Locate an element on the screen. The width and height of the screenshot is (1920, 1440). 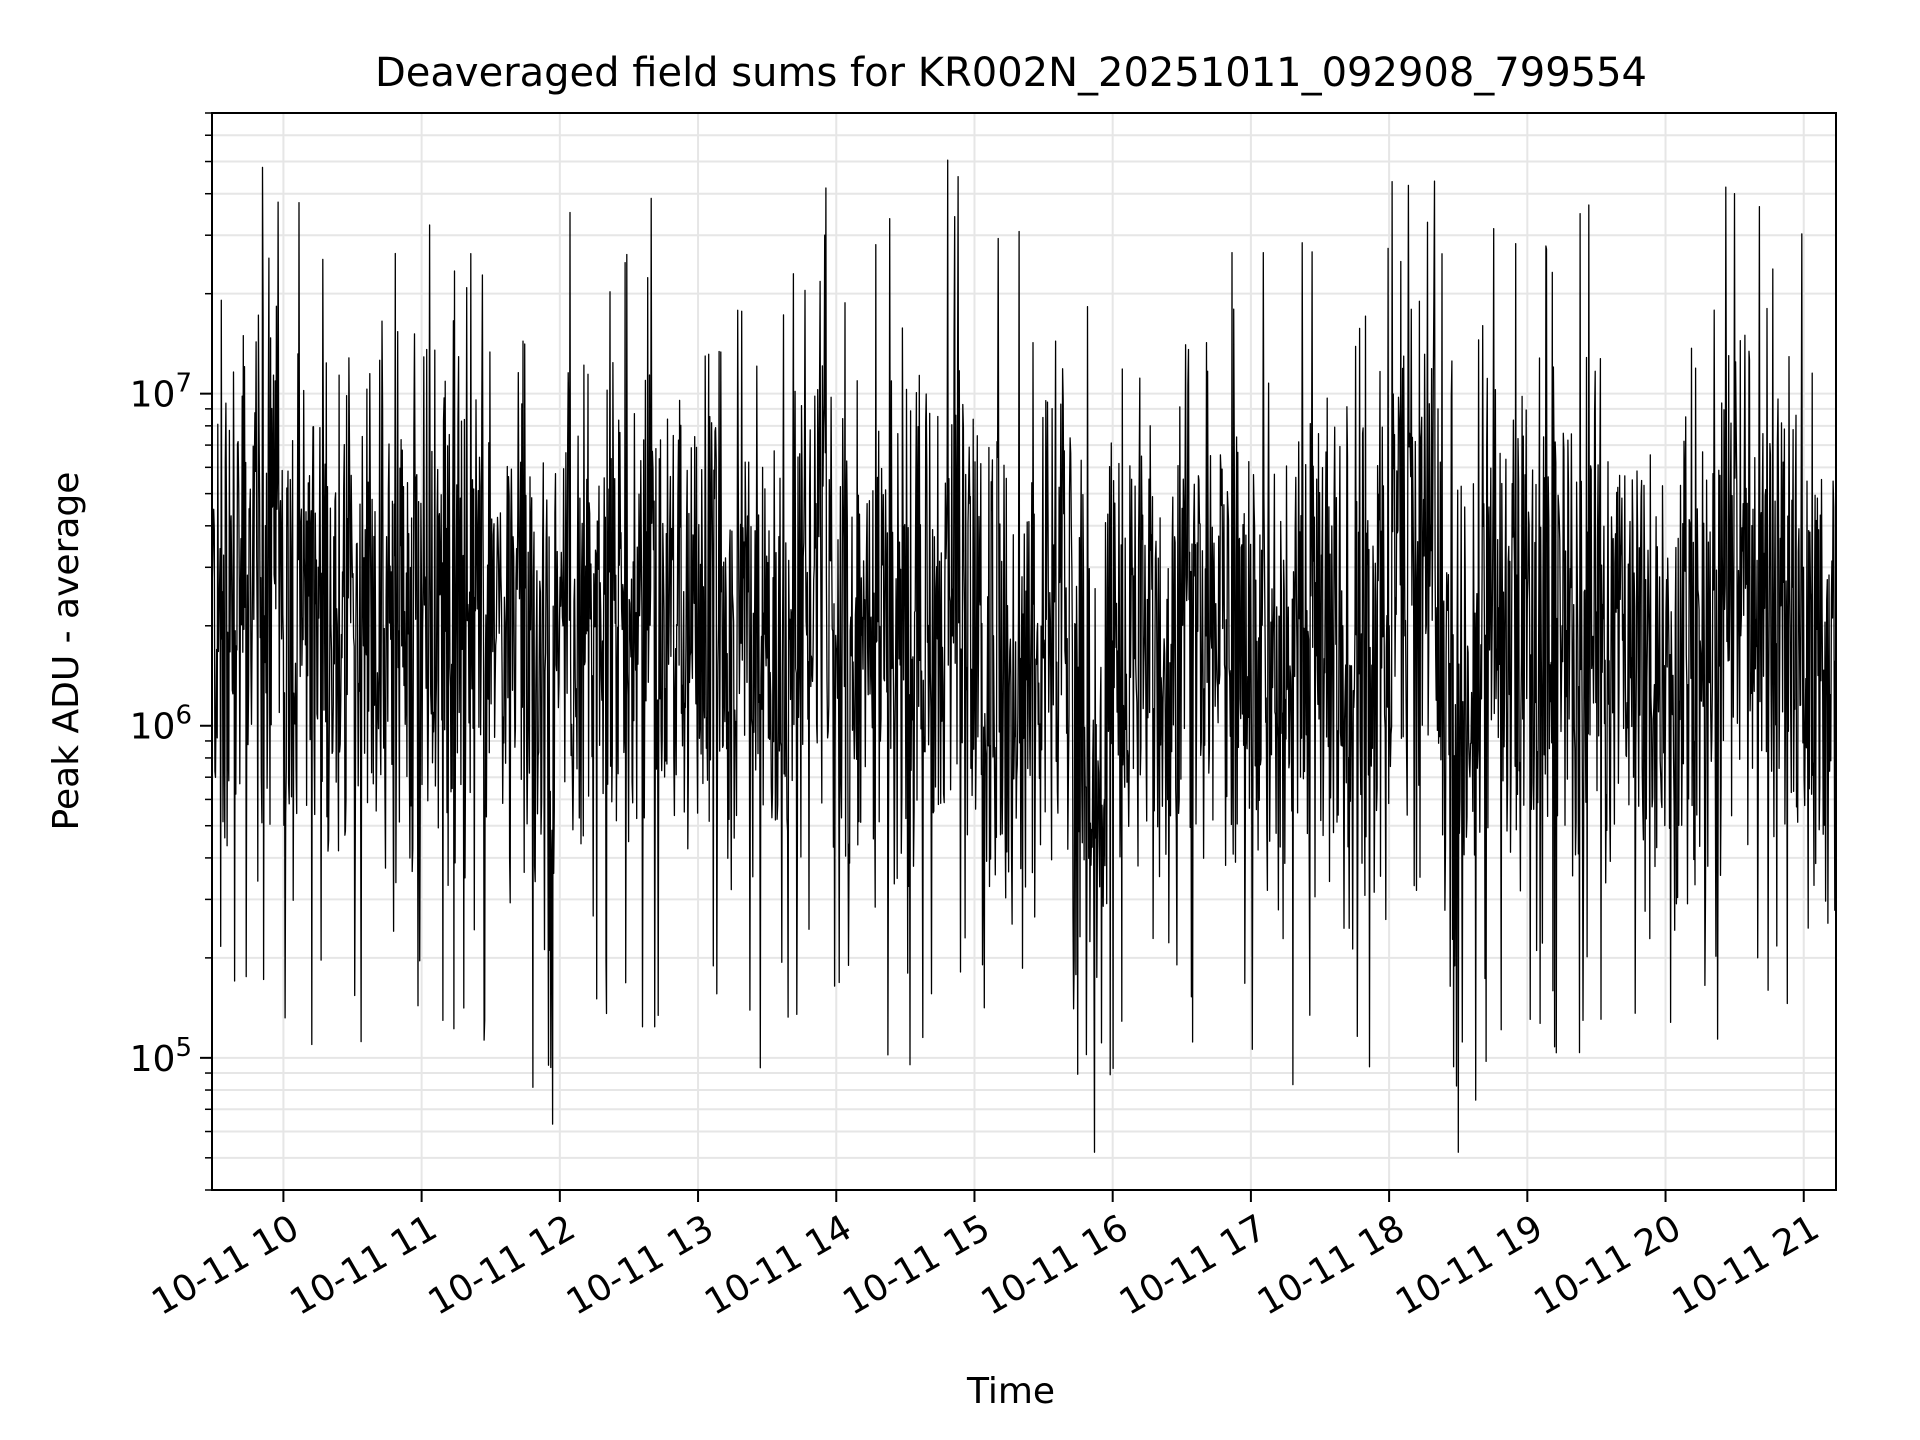
y-tick-label: 10⁵ is located at coordinates (161, 1056).